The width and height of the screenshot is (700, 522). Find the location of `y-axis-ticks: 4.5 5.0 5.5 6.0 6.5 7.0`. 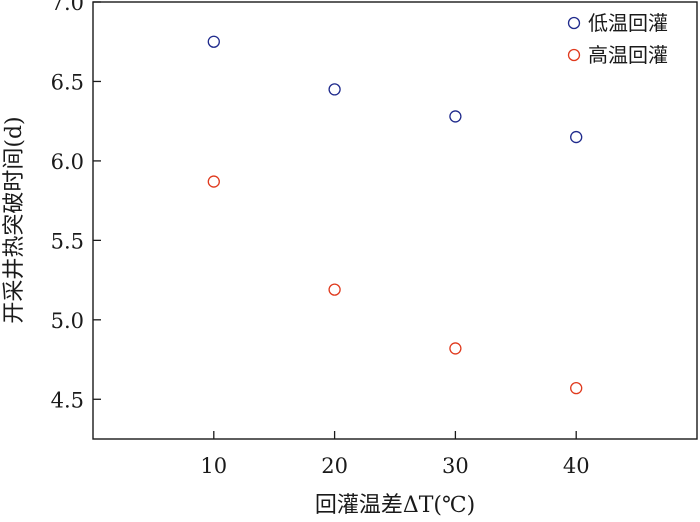

y-axis-ticks: 4.5 5.0 5.5 6.0 6.5 7.0 is located at coordinates (76, 206).